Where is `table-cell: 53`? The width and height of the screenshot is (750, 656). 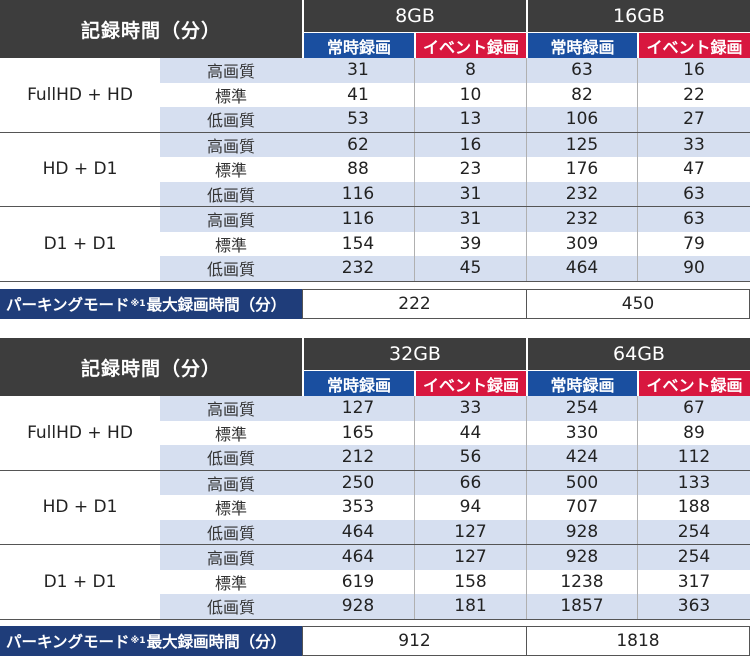 table-cell: 53 is located at coordinates (358, 119).